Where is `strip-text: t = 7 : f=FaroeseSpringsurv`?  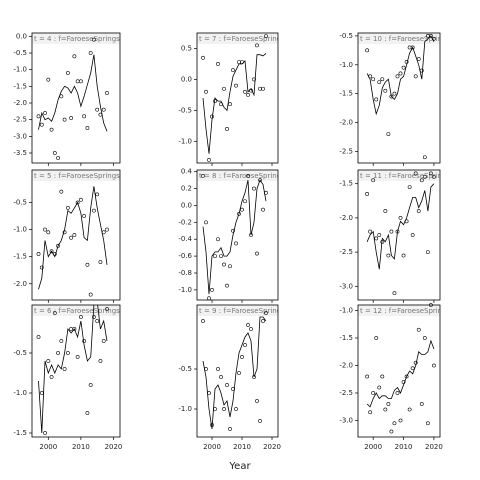 strip-text: t = 7 : f=FaroeseSpringsurv is located at coordinates (247, 39).